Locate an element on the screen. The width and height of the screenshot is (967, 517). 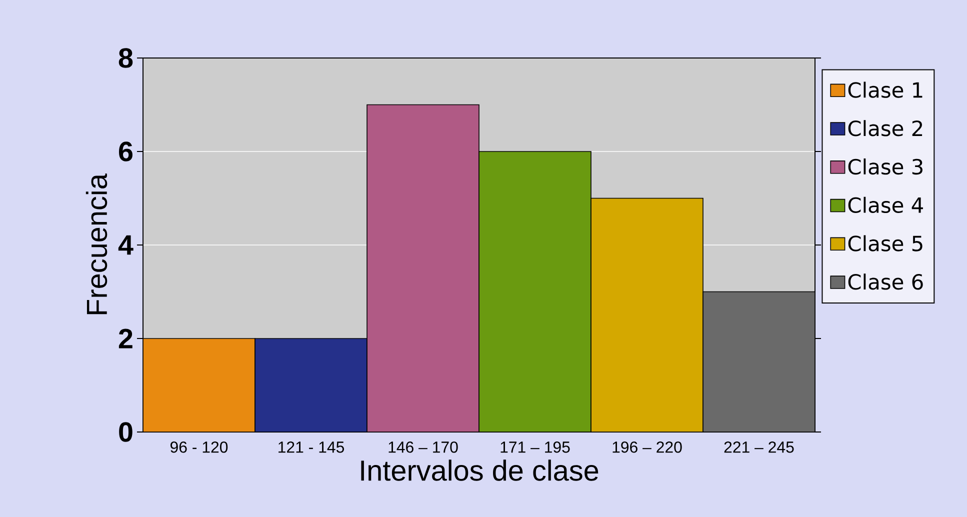
x-tick-label: 171 – 195 is located at coordinates (535, 447).